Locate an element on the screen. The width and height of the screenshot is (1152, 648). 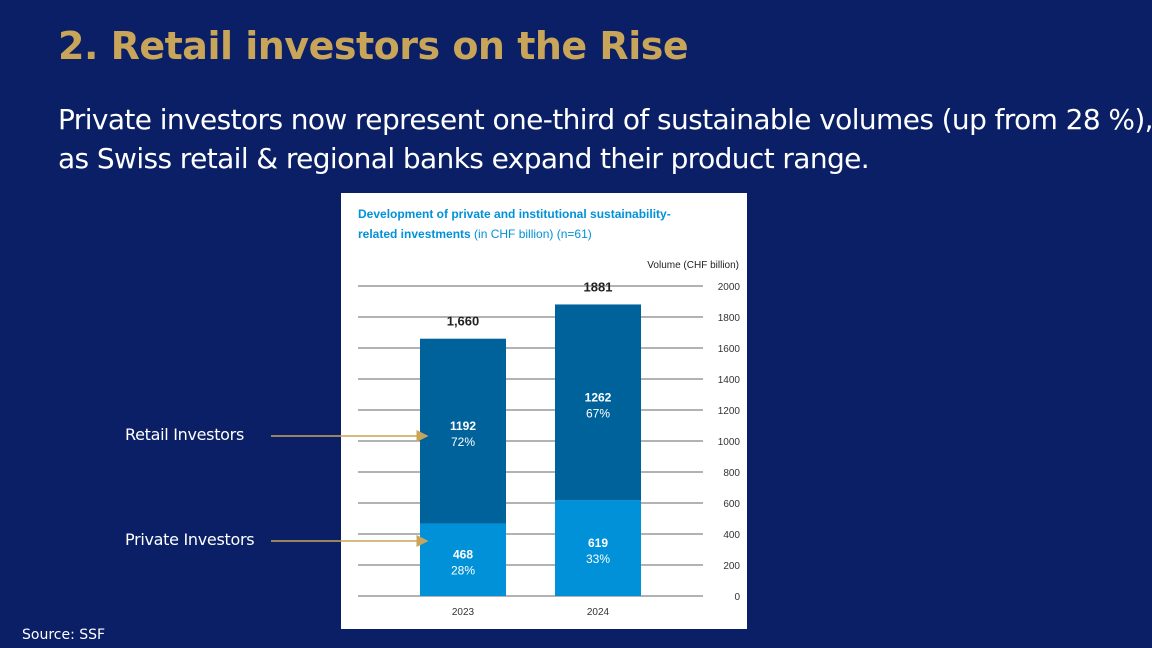
y-tick-label-400: 400 is located at coordinates (731, 535).